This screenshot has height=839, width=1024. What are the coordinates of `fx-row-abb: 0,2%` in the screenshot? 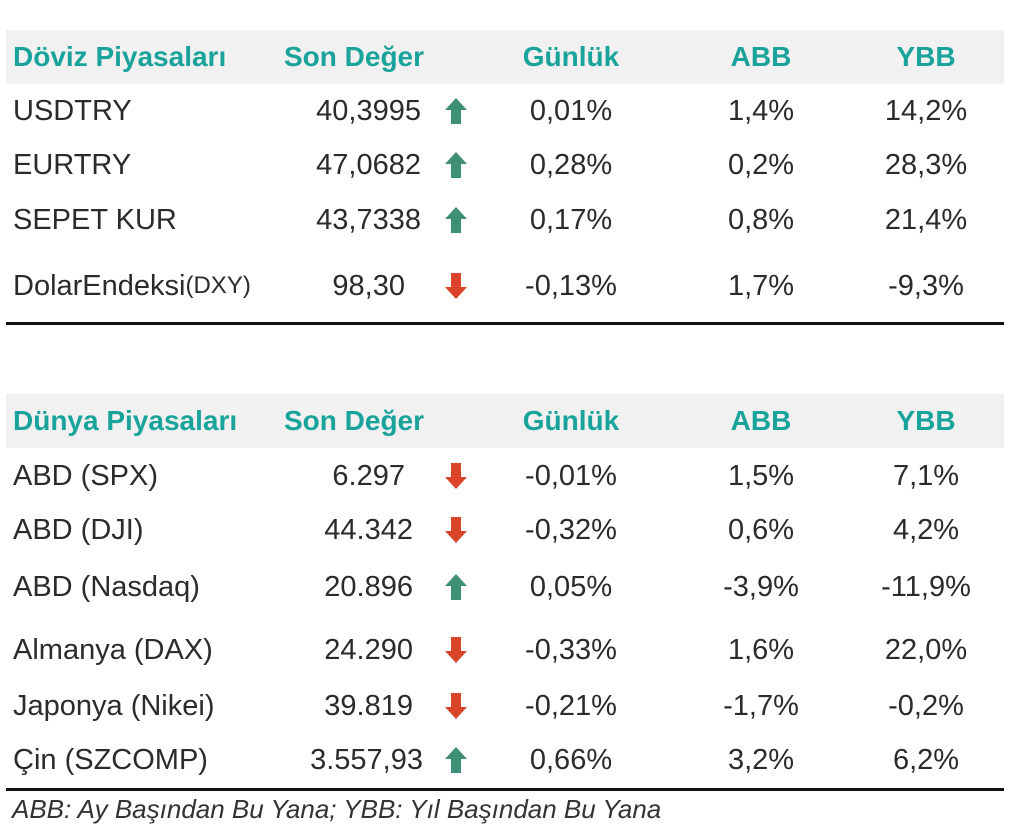 It's located at (761, 164).